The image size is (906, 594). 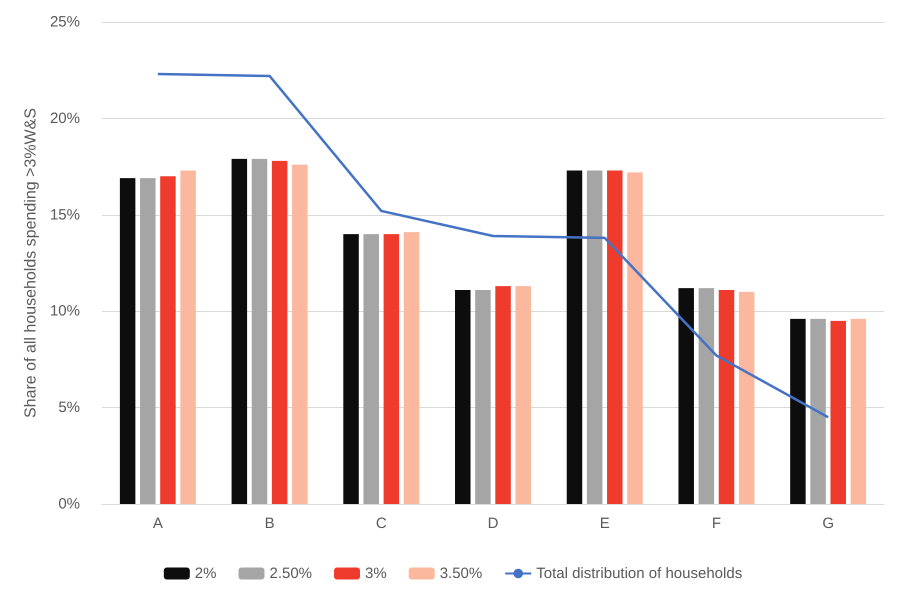 I want to click on x-tick-label: C, so click(x=381, y=523).